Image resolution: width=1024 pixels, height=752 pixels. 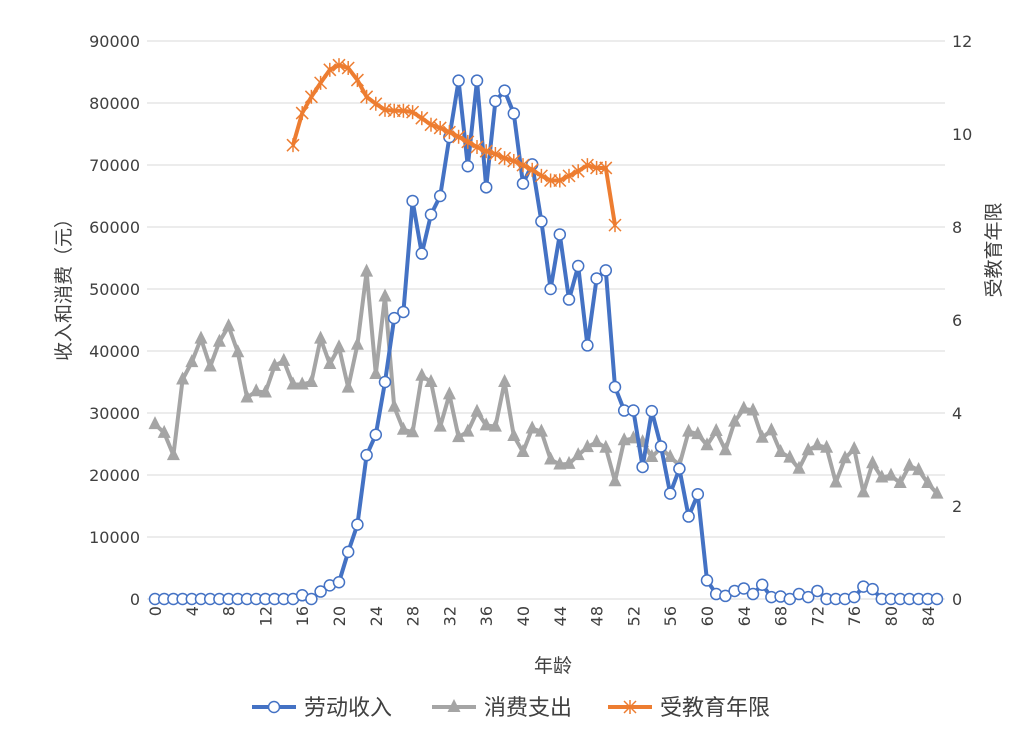 I want to click on legend-item: 受教育年限, so click(x=689, y=708).